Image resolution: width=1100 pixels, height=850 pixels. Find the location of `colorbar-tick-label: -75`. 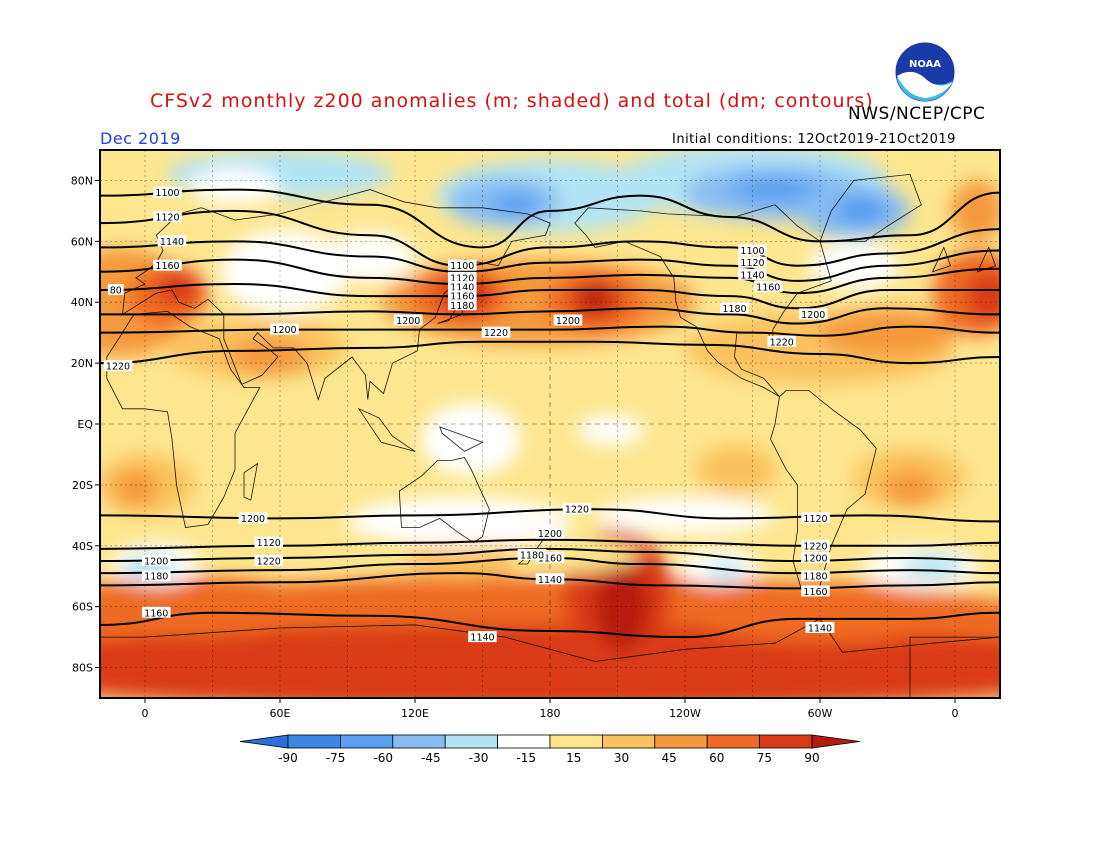

colorbar-tick-label: -75 is located at coordinates (336, 758).